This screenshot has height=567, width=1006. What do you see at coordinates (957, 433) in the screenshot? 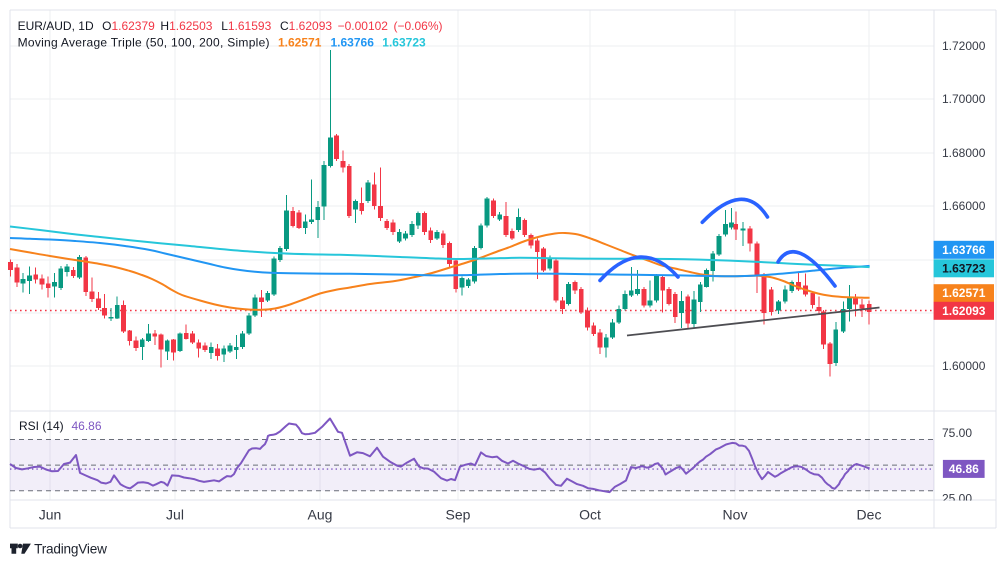
I see `svg-text: 75.00` at bounding box center [957, 433].